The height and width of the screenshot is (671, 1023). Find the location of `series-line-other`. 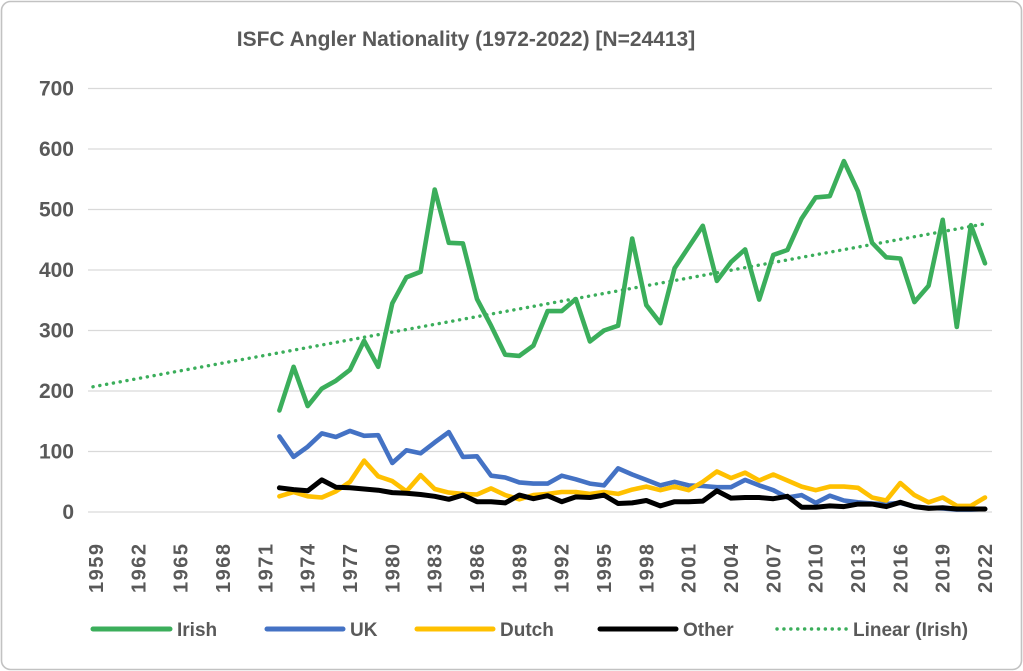

series-line-other is located at coordinates (632, 494).